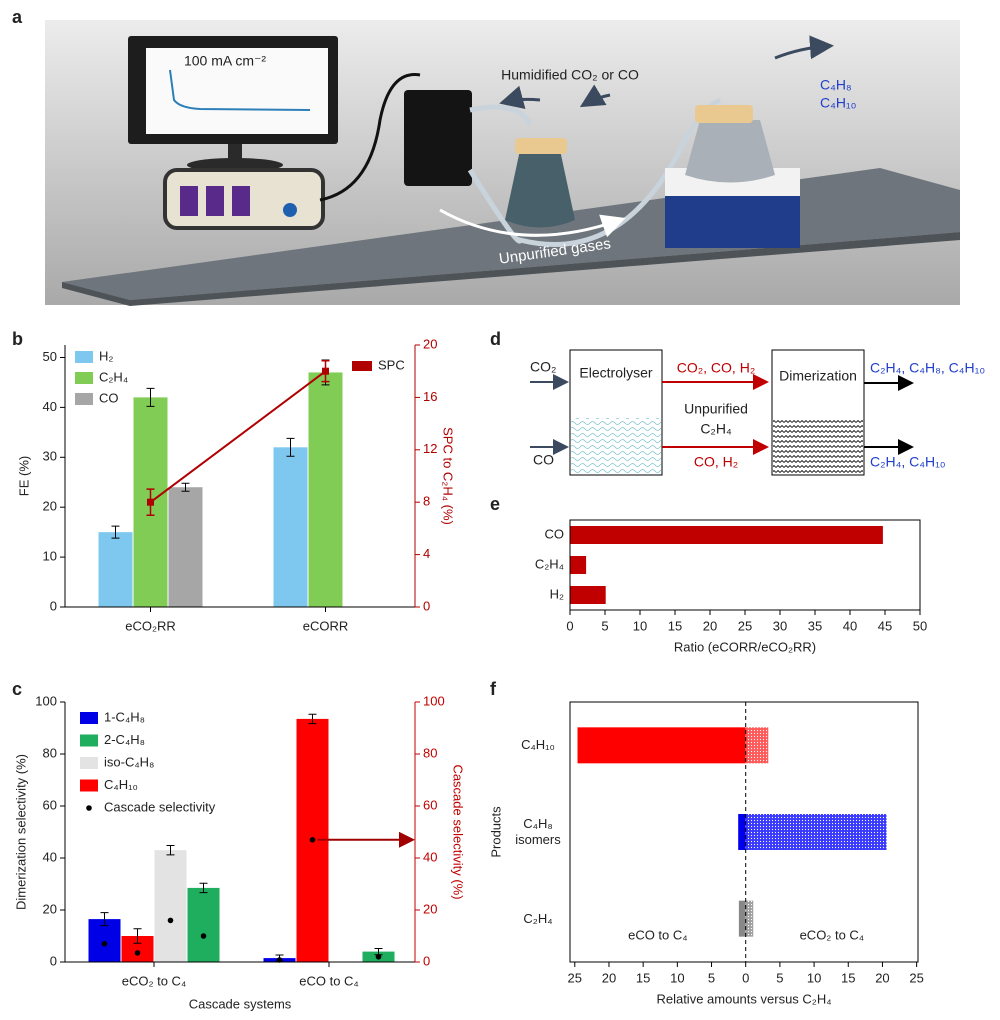 The height and width of the screenshot is (1020, 1000). I want to click on legend-label: C₄H₁₀, so click(121, 784).